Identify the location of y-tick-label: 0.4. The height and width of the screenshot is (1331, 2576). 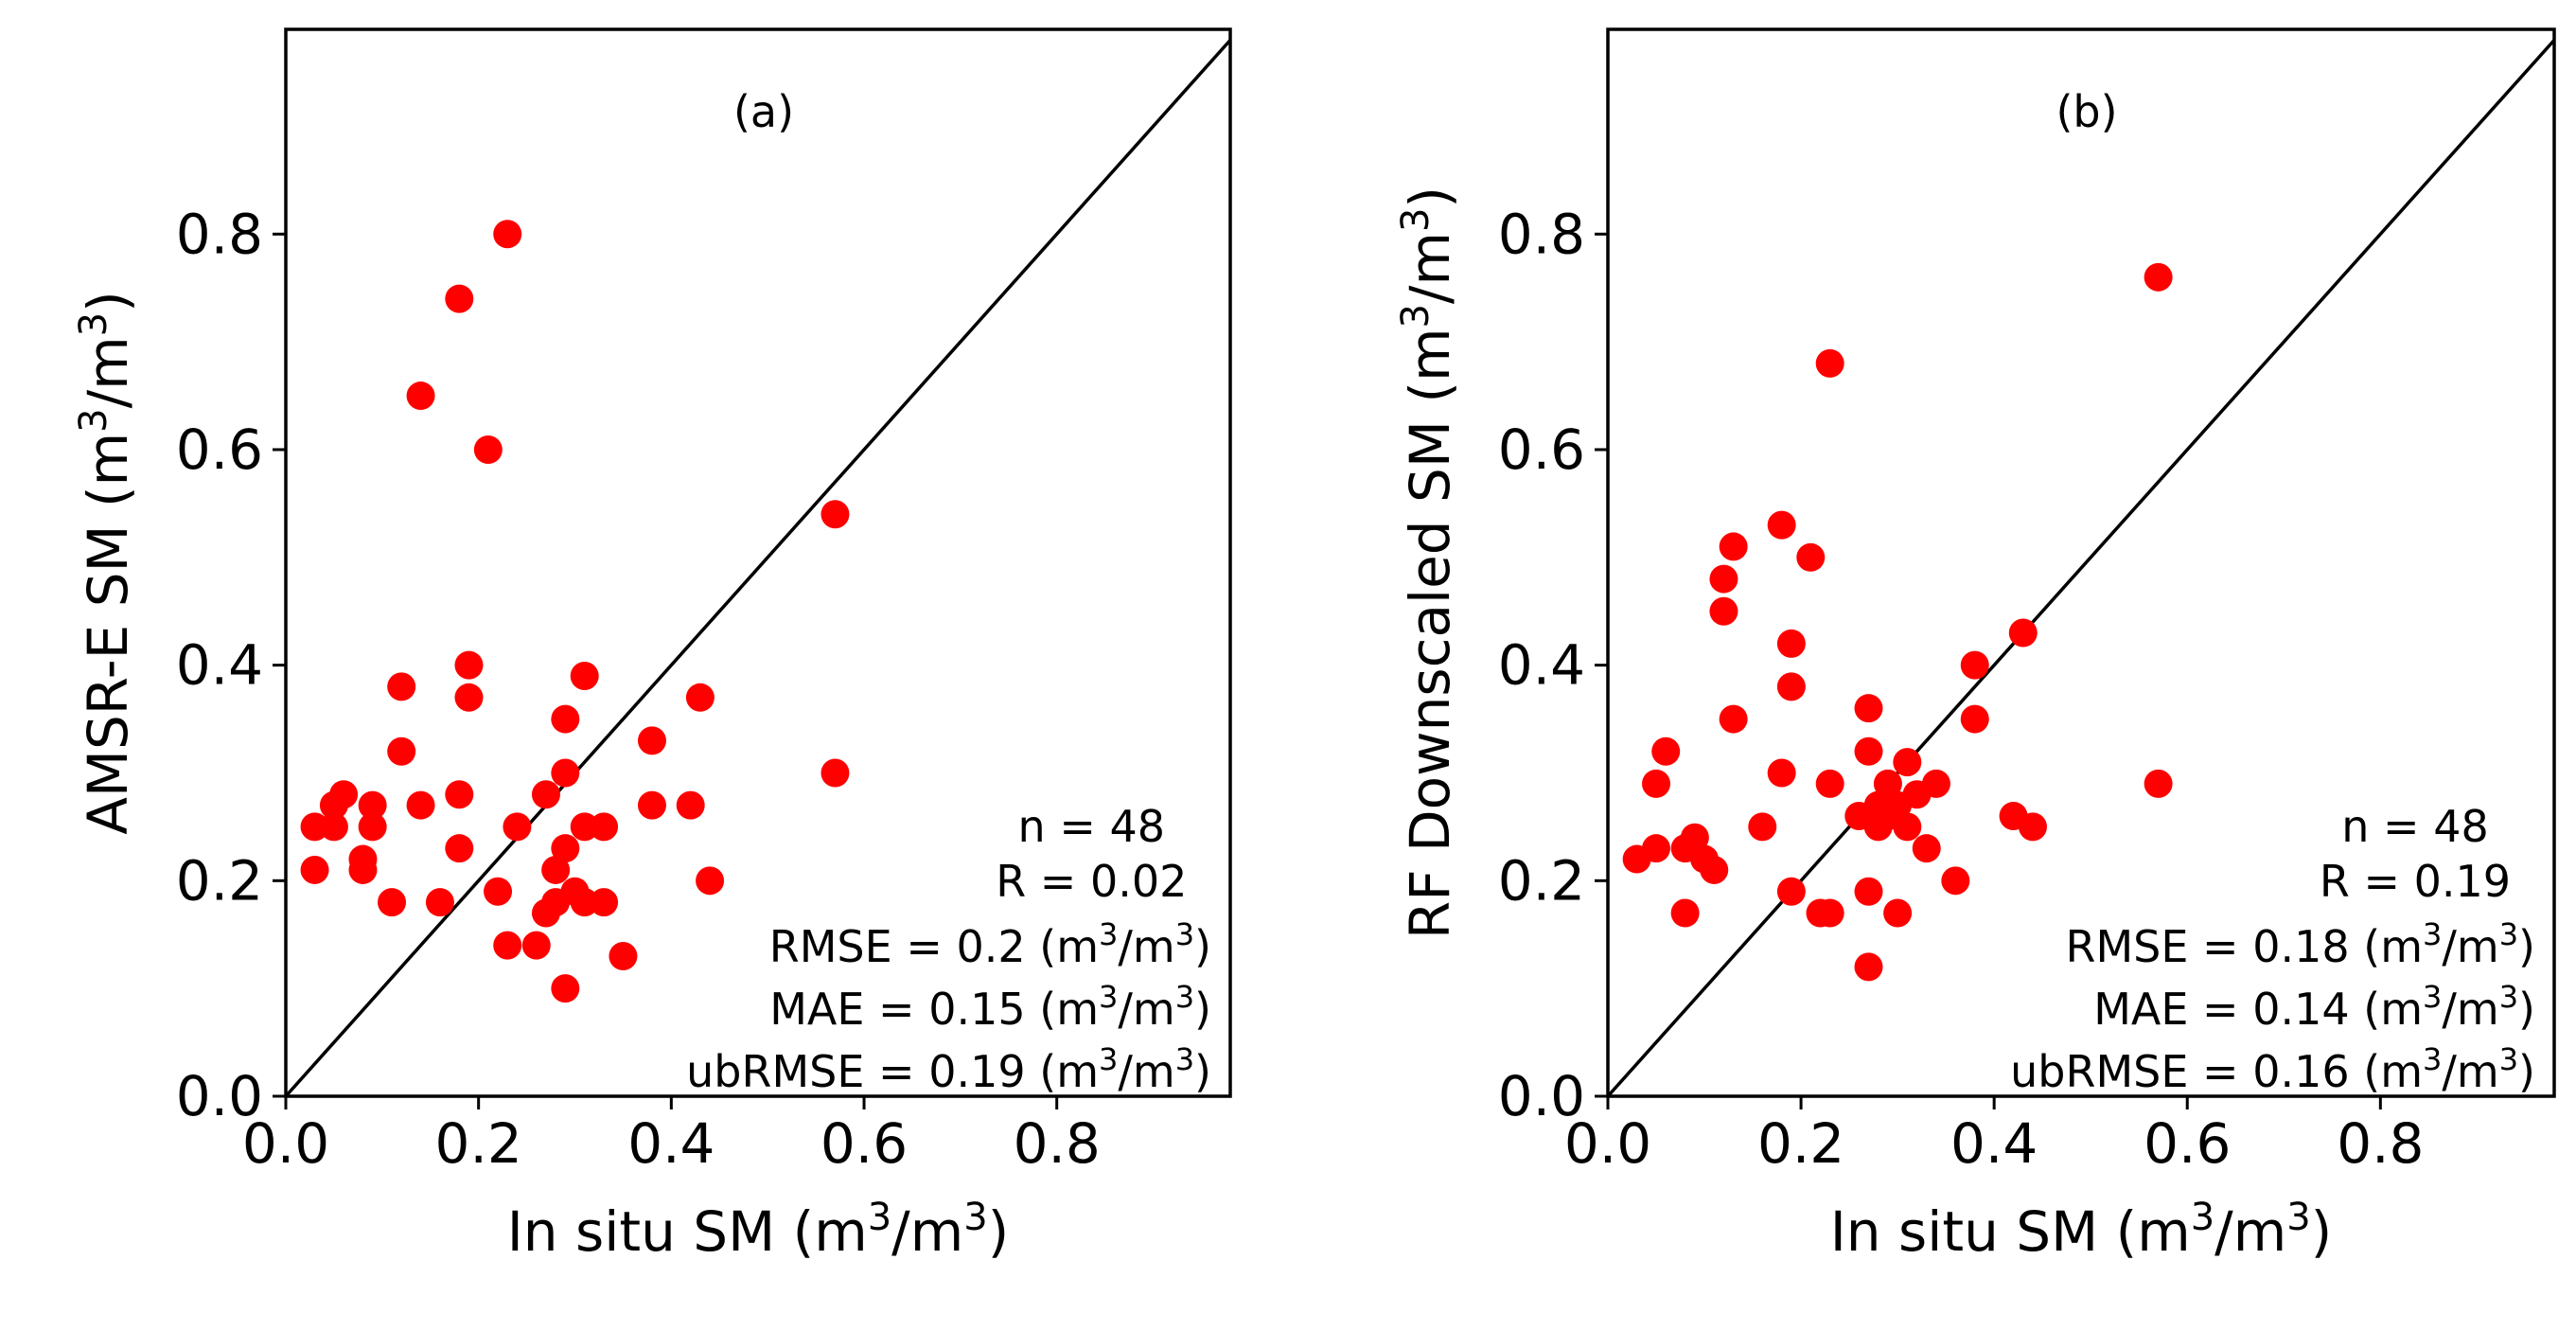
(1541, 665).